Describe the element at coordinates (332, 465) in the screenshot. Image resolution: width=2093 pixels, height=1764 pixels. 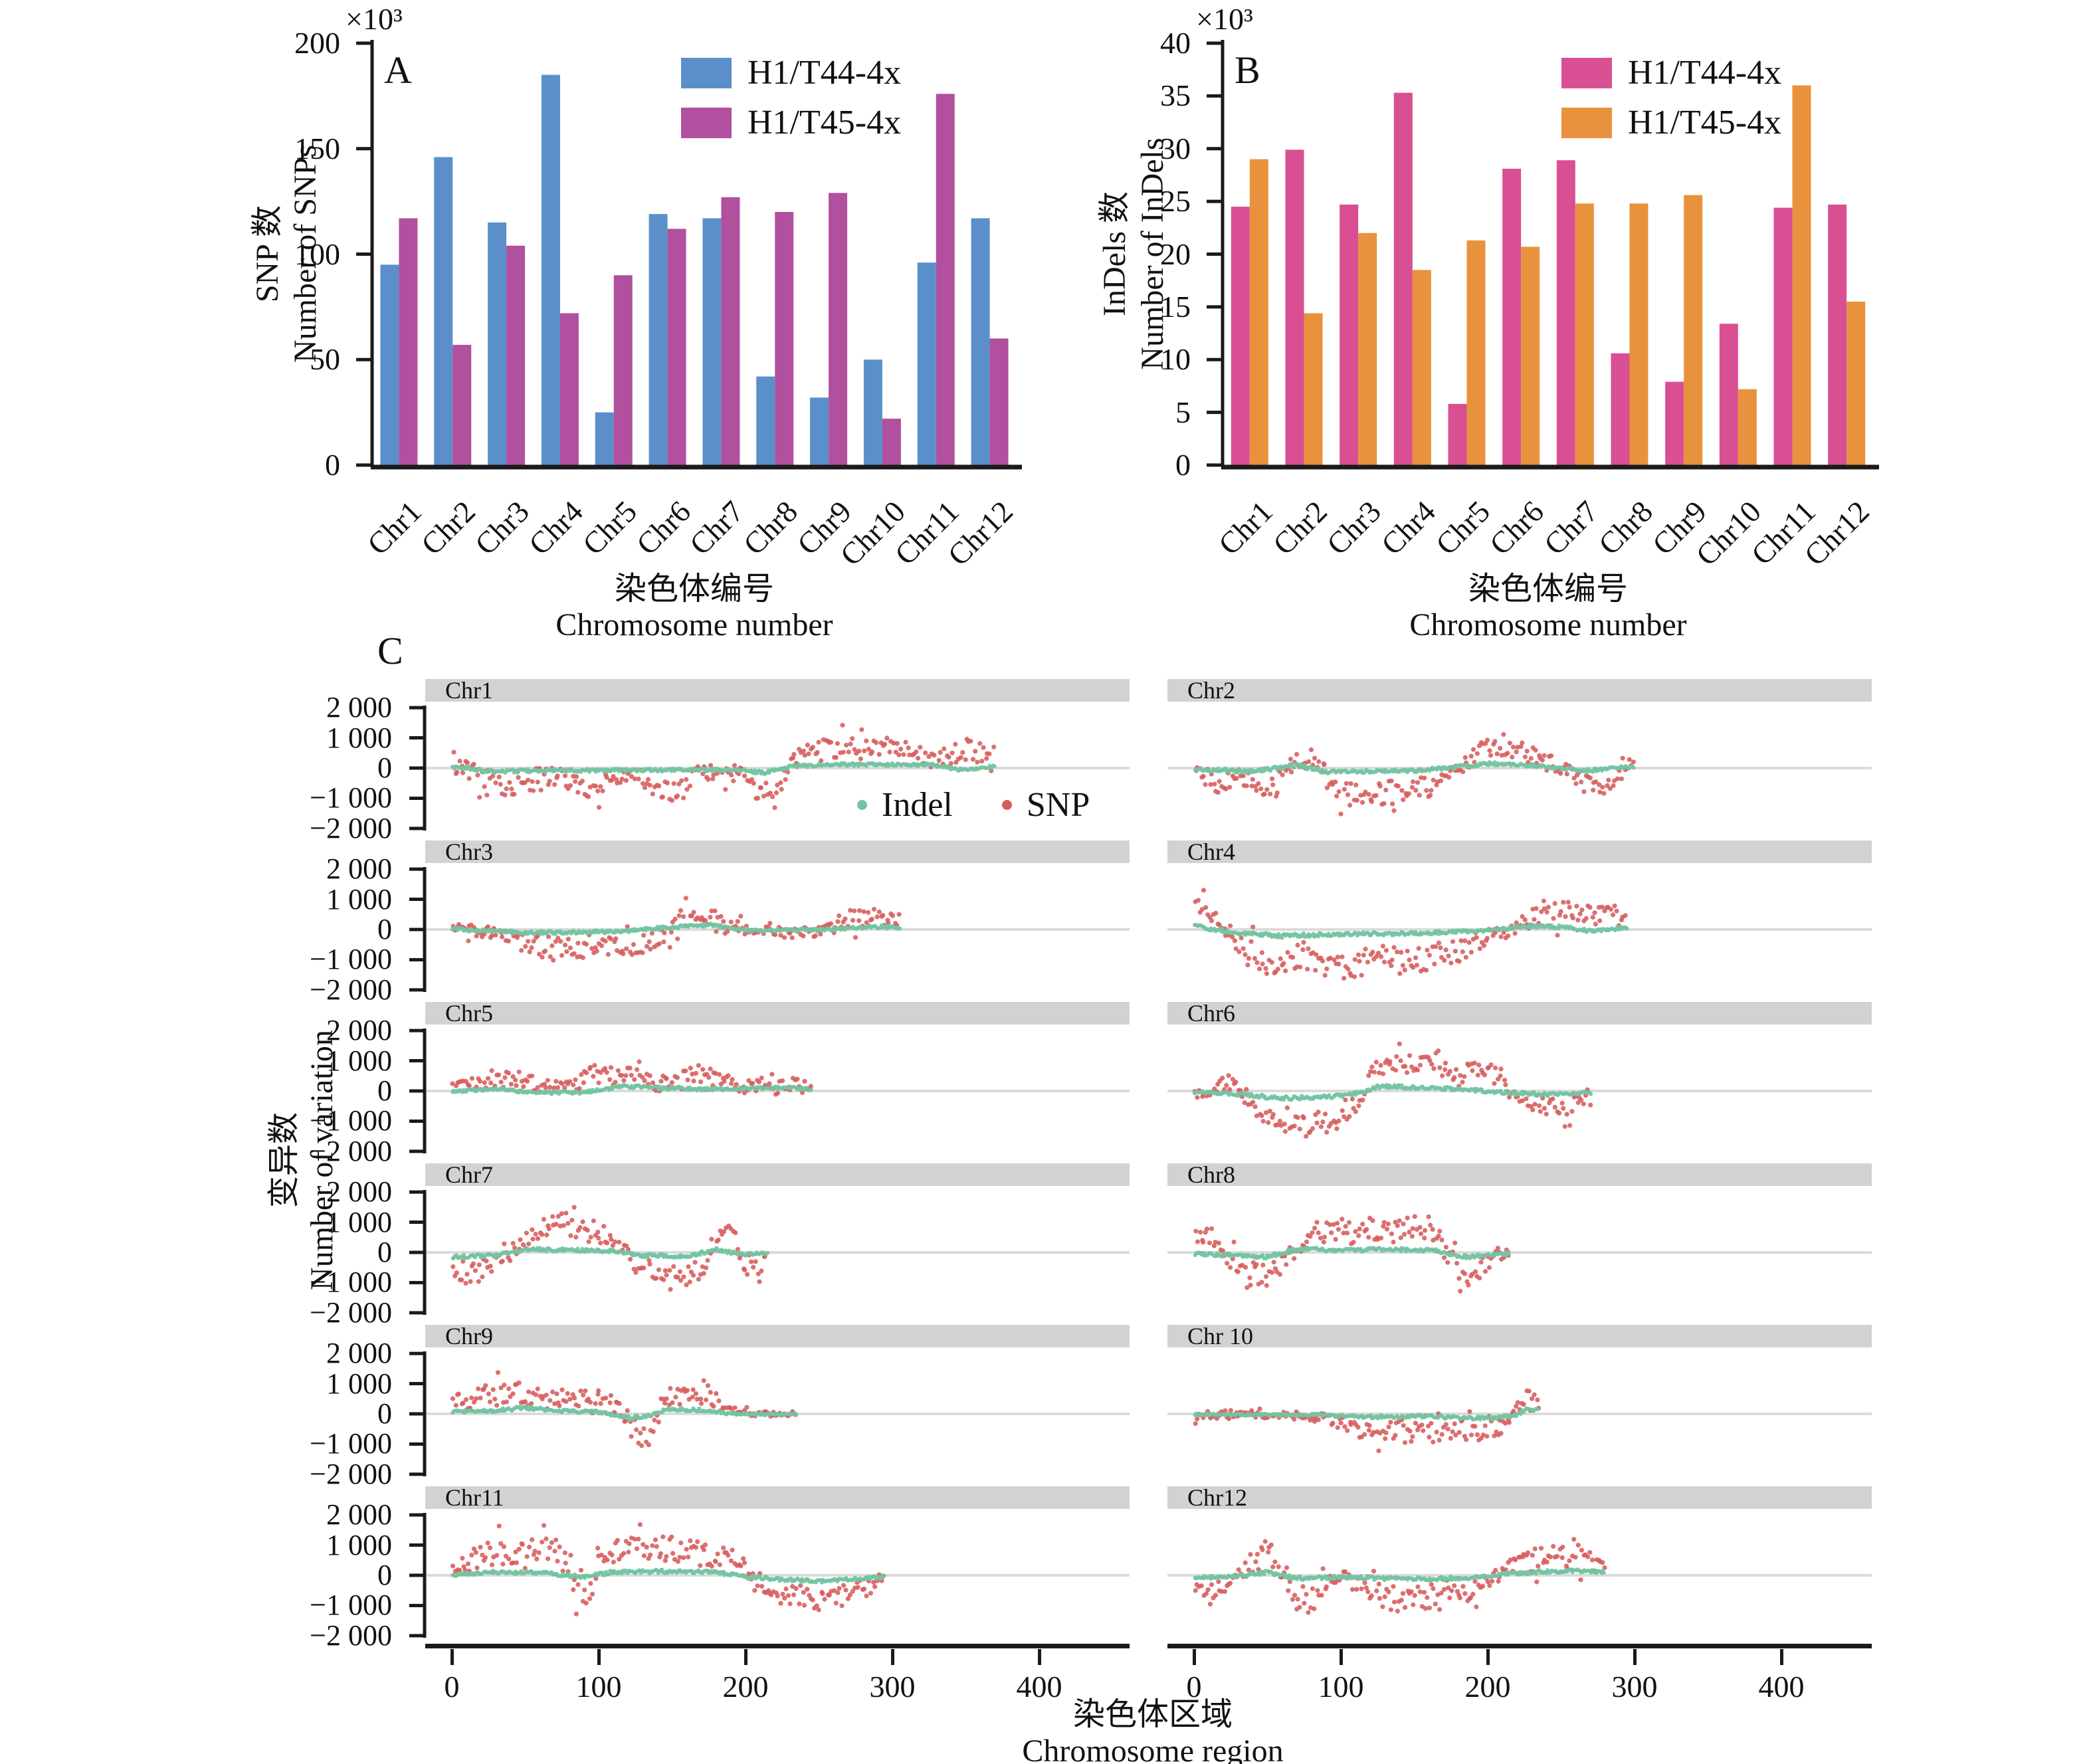
I see `bar-chart-a-y-tick-label: 0` at that location.